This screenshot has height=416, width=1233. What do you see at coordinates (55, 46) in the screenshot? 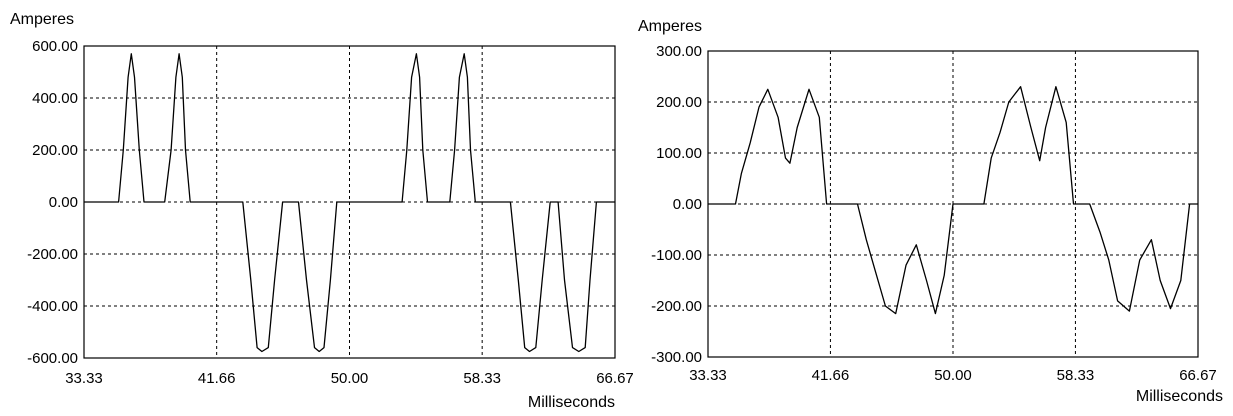
I see `y-tick-label: 600.00` at bounding box center [55, 46].